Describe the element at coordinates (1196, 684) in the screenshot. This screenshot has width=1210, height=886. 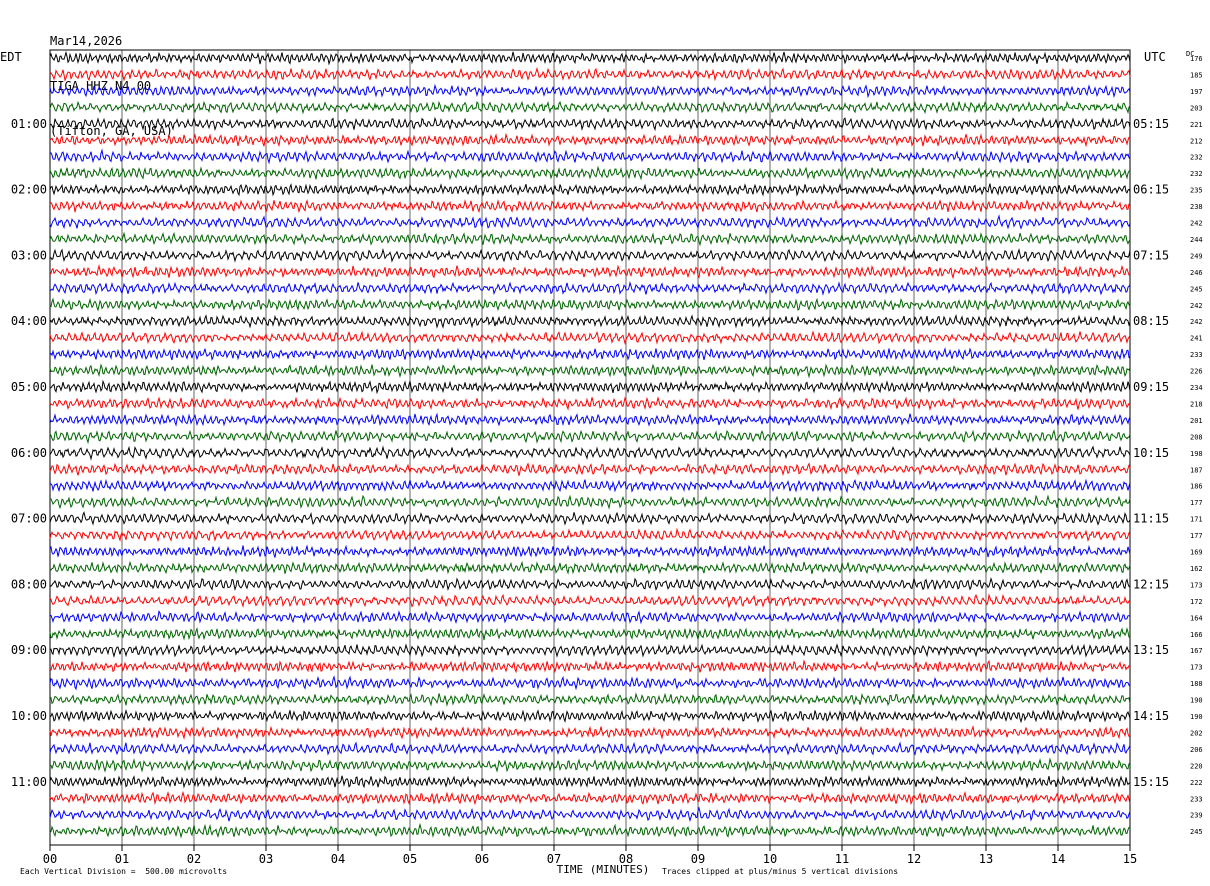
I see `dc-offset-value: 188` at that location.